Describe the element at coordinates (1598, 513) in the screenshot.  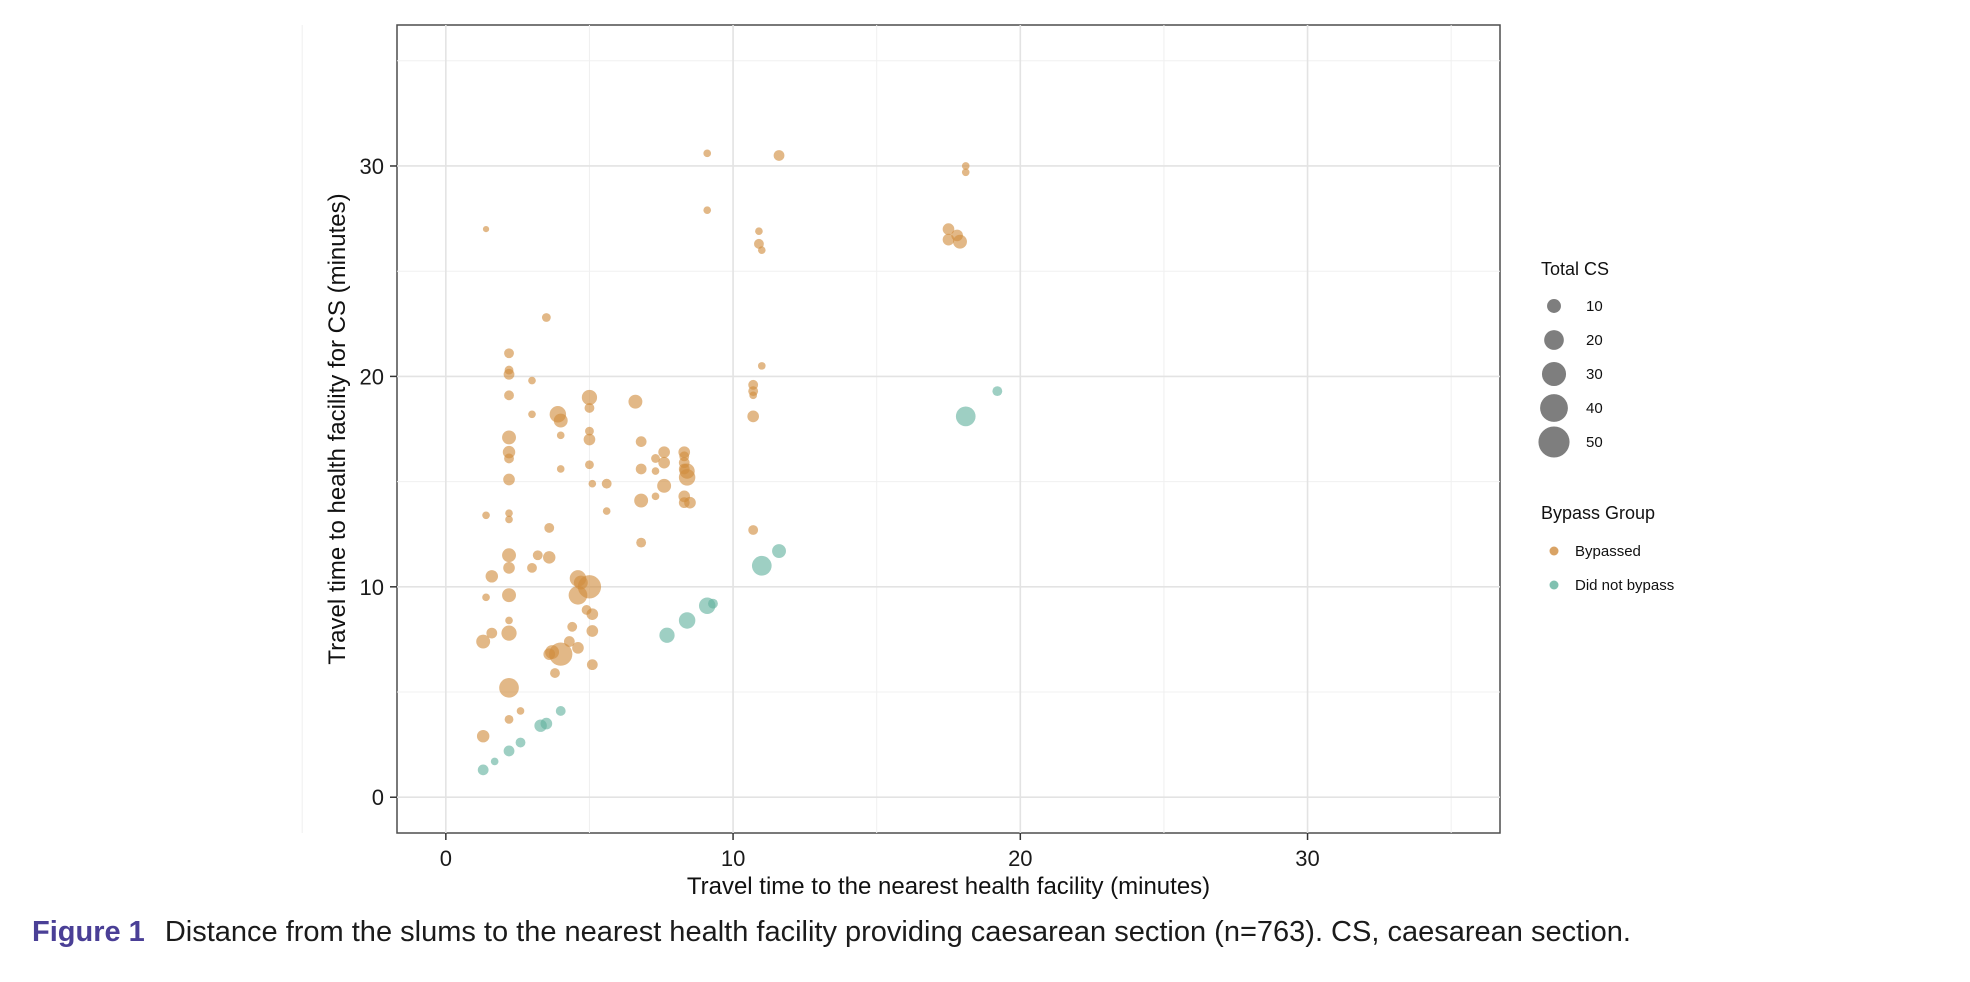
I see `color-legend-title: Bypass Group` at that location.